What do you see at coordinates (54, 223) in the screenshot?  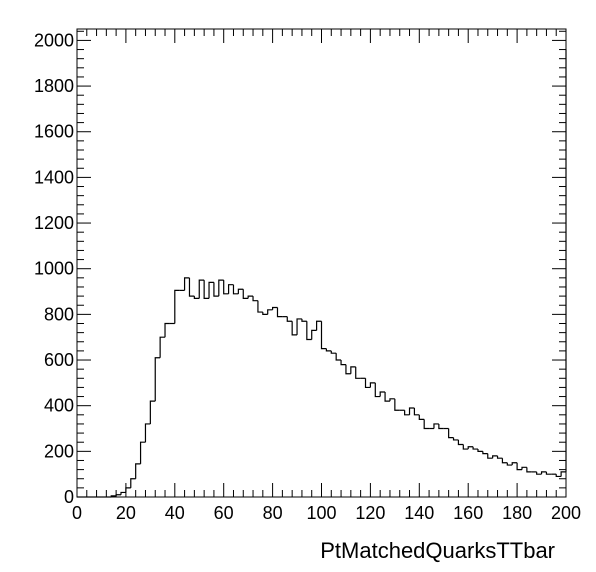 I see `y-tick-label: 1200` at bounding box center [54, 223].